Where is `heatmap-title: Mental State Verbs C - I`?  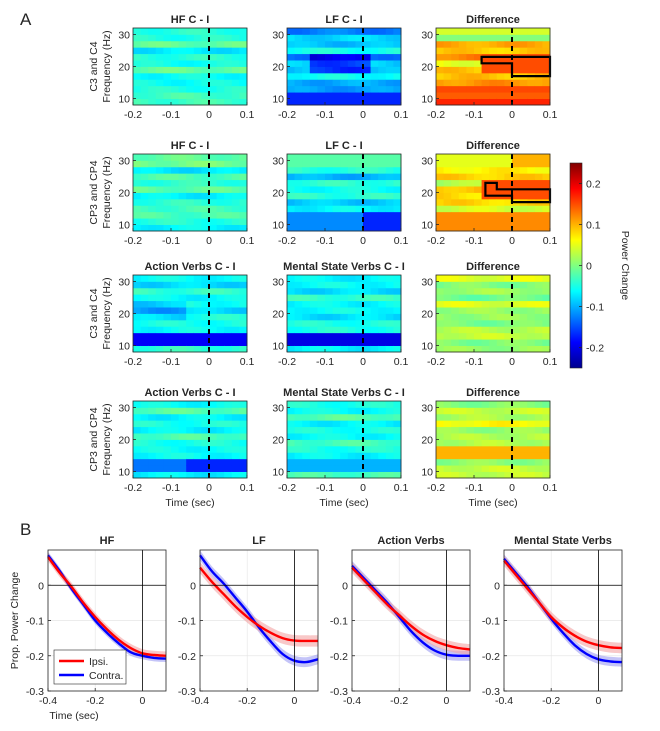
heatmap-title: Mental State Verbs C - I is located at coordinates (344, 267).